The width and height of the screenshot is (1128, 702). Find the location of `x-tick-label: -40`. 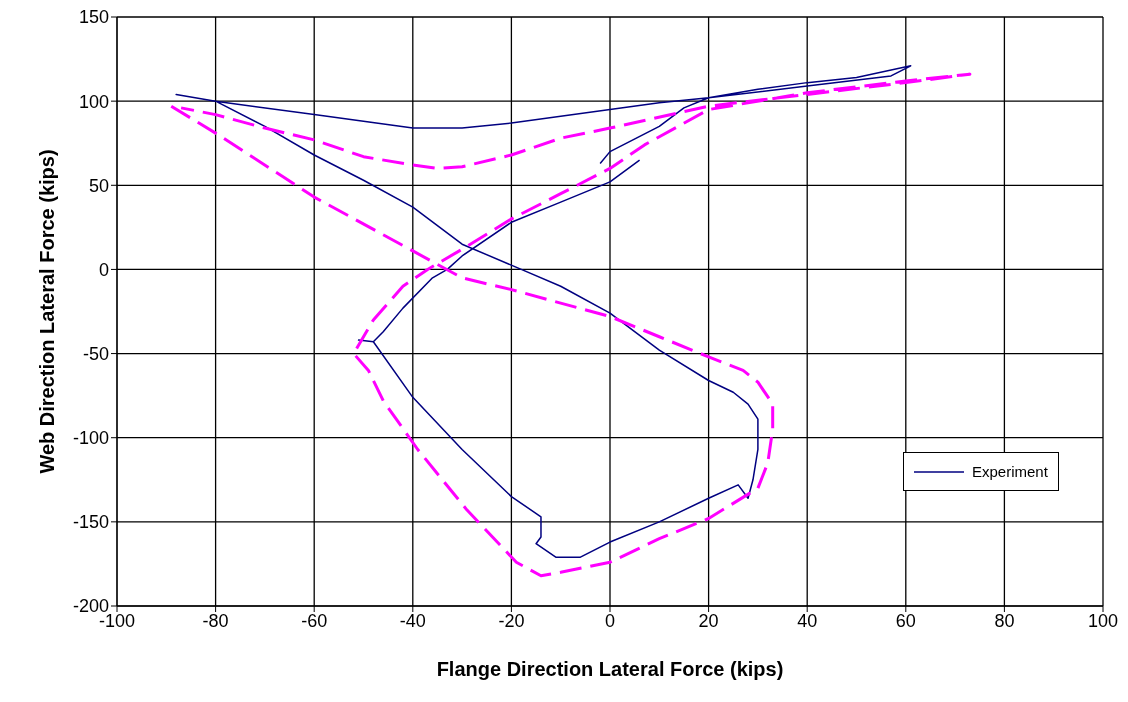

x-tick-label: -40 is located at coordinates (412, 620).